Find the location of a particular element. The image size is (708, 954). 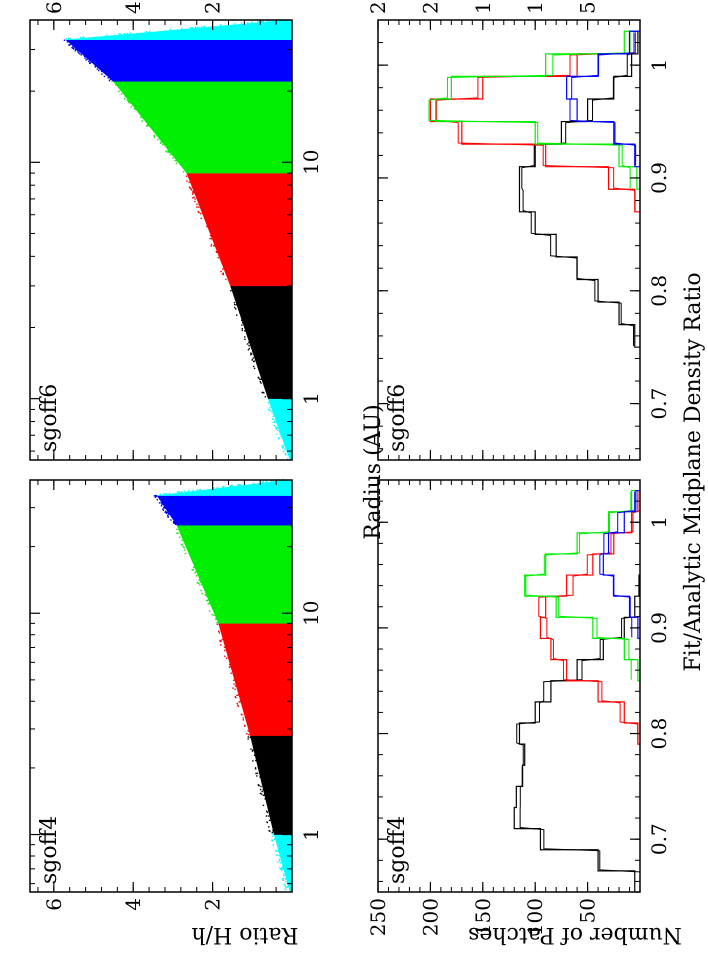

x-tick-label: 0.9 is located at coordinates (659, 628).